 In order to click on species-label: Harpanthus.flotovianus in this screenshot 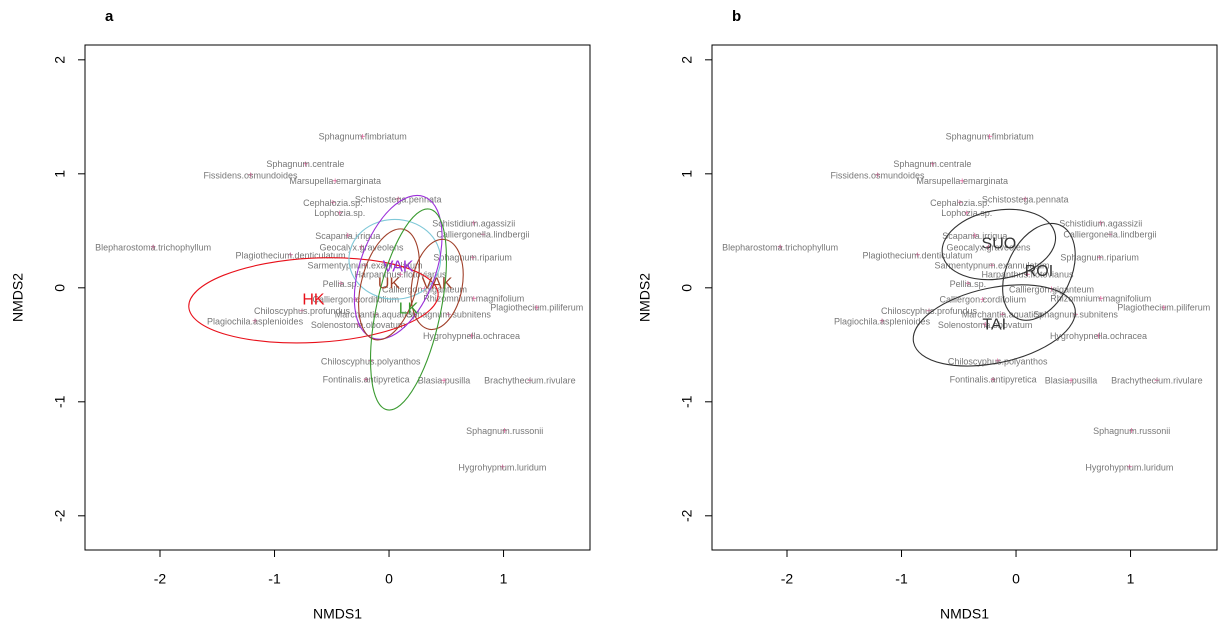, I will do `click(400, 275)`.